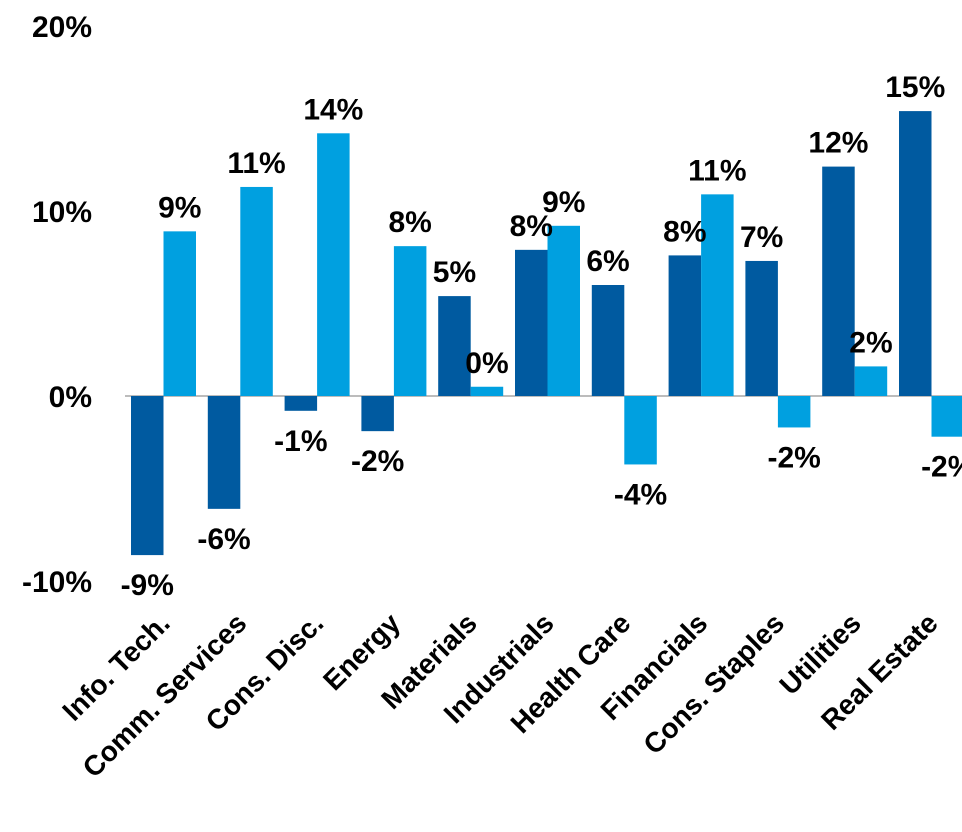  What do you see at coordinates (486, 363) in the screenshot?
I see `data-label: 0%` at bounding box center [486, 363].